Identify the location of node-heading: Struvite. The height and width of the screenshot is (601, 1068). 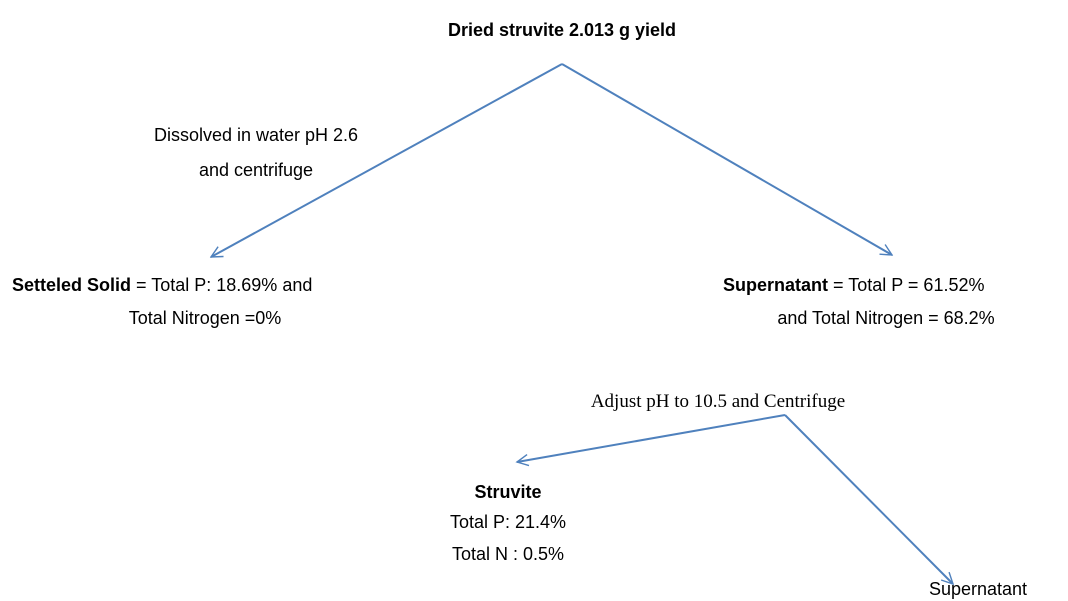
(508, 492).